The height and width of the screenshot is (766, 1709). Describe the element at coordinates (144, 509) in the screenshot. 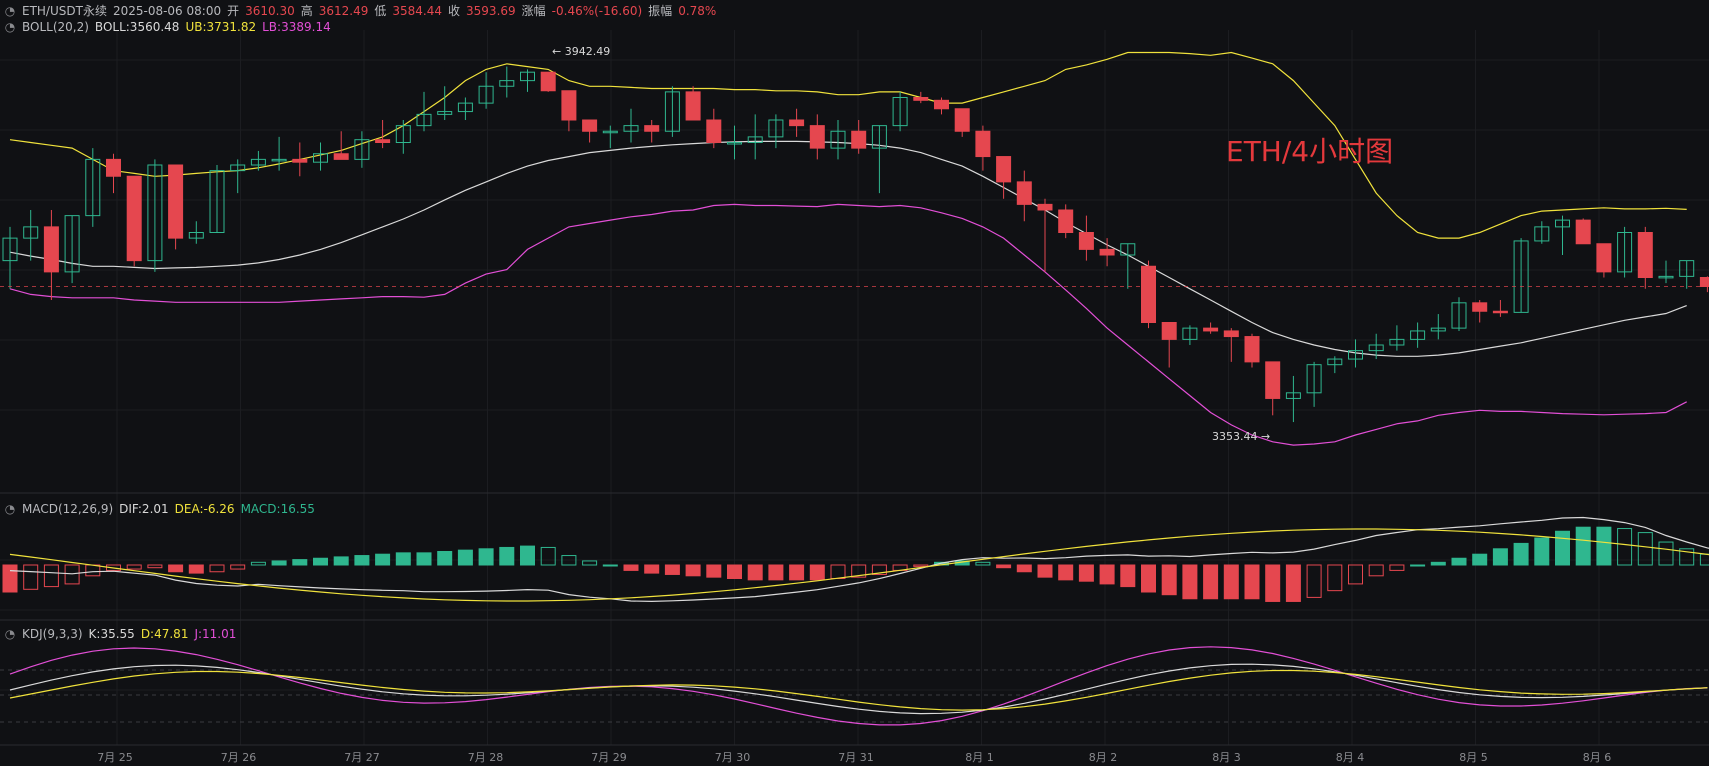

I see `macd-dif: DIF:2.01` at that location.